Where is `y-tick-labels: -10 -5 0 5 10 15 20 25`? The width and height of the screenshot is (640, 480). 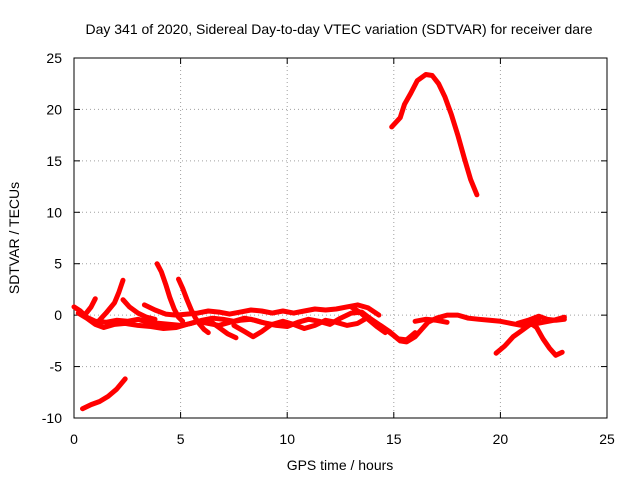 y-tick-labels: -10 -5 0 5 10 15 20 25 is located at coordinates (52, 238).